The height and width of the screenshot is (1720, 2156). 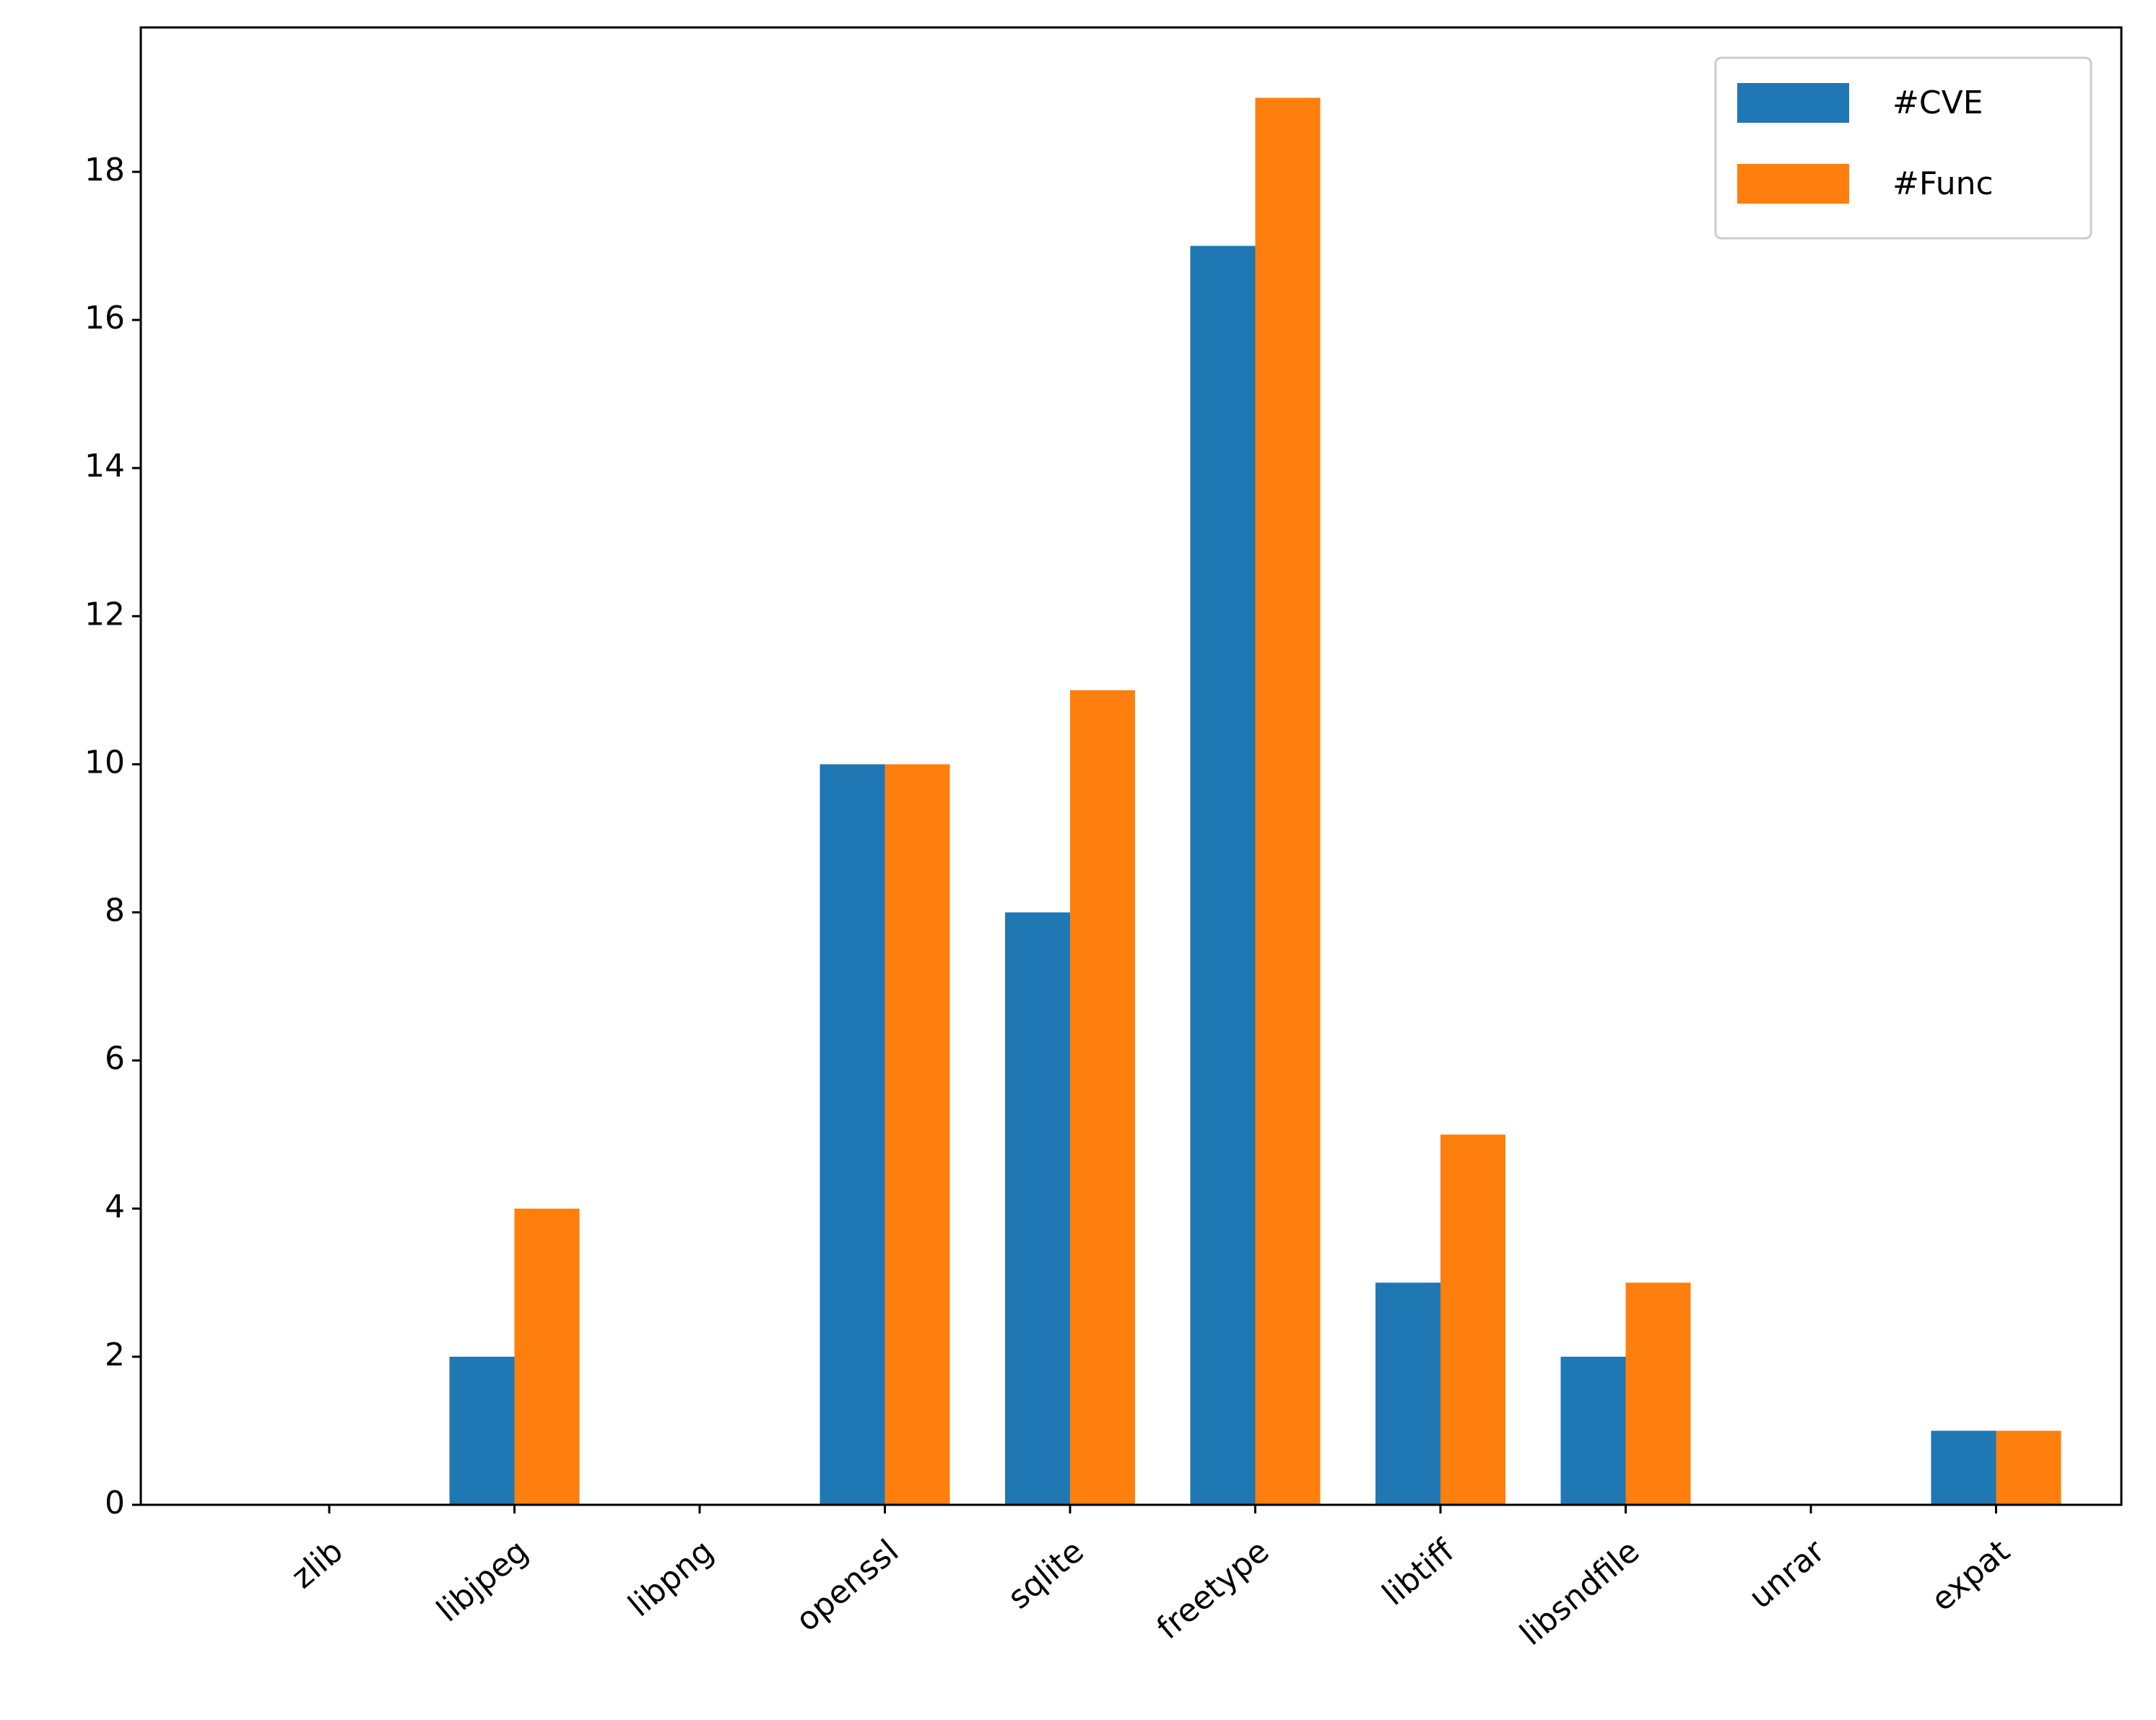 I want to click on y-tick-label: 8, so click(x=115, y=910).